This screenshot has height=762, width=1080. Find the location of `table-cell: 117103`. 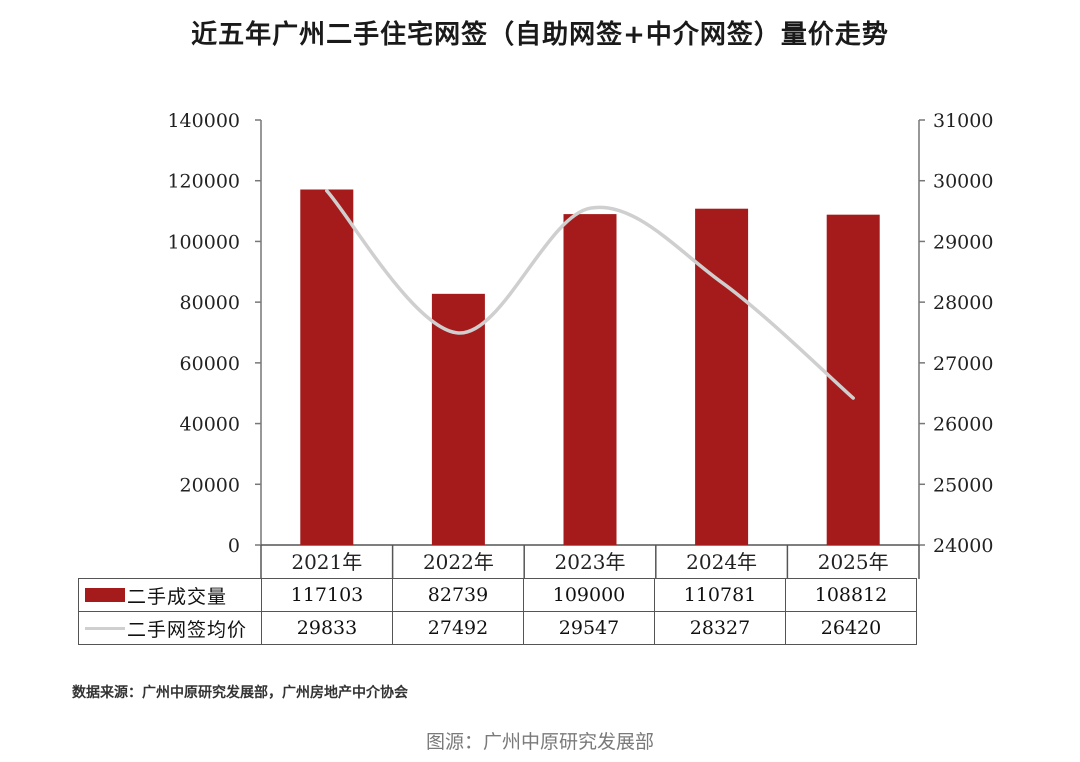

table-cell: 117103 is located at coordinates (327, 595).